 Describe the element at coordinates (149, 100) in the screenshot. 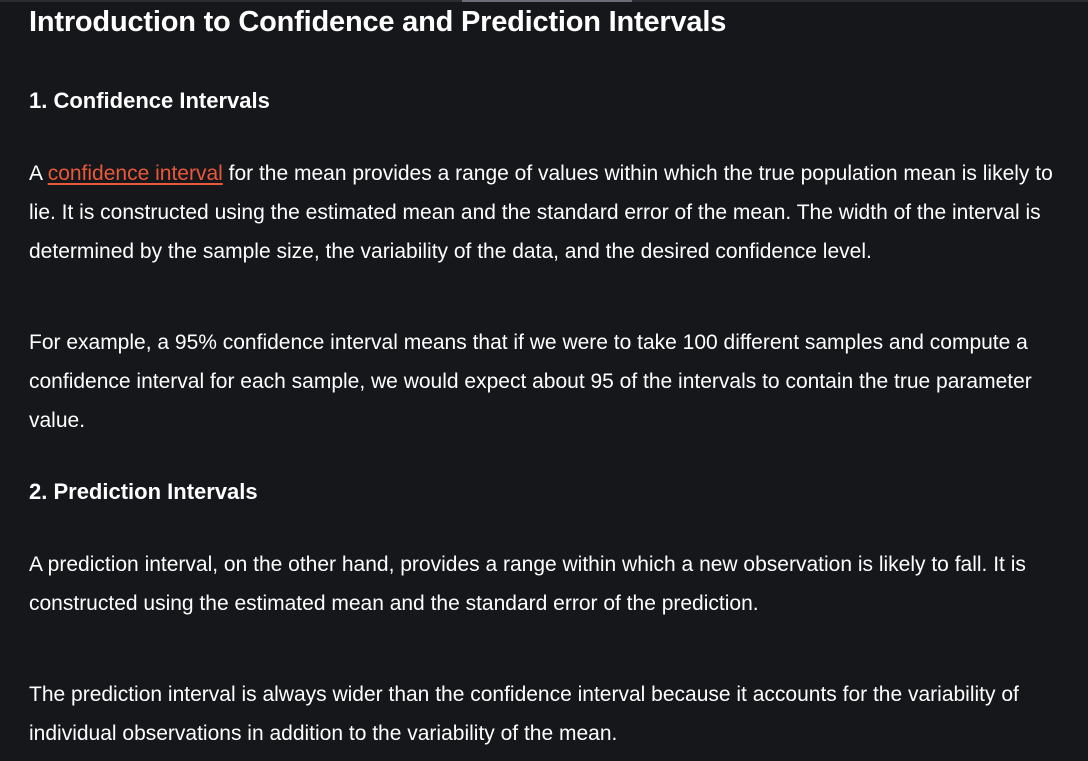

I see `section-heading-confidence-intervals: 1. Confidence Intervals` at that location.